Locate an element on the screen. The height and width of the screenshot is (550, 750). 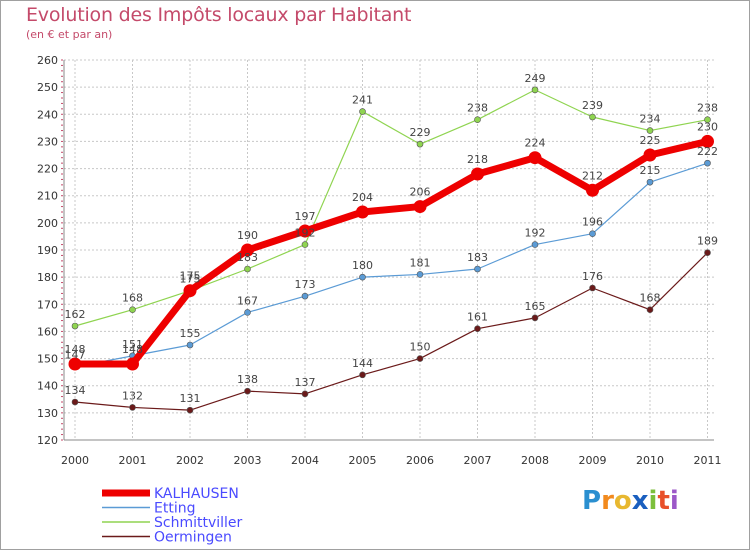
chart-title: Evolution des Impôts locaux par Habitant is located at coordinates (219, 15).